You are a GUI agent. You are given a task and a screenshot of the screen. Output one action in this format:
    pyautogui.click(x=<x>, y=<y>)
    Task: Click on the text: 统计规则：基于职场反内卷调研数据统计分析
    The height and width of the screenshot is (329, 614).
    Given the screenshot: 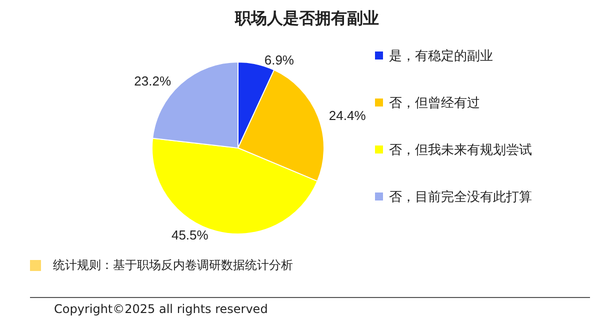 What is the action you would take?
    pyautogui.click(x=173, y=265)
    